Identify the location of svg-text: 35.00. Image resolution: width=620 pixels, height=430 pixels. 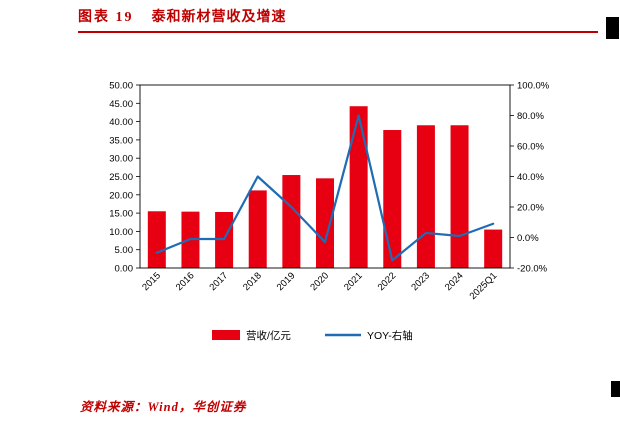
(121, 140).